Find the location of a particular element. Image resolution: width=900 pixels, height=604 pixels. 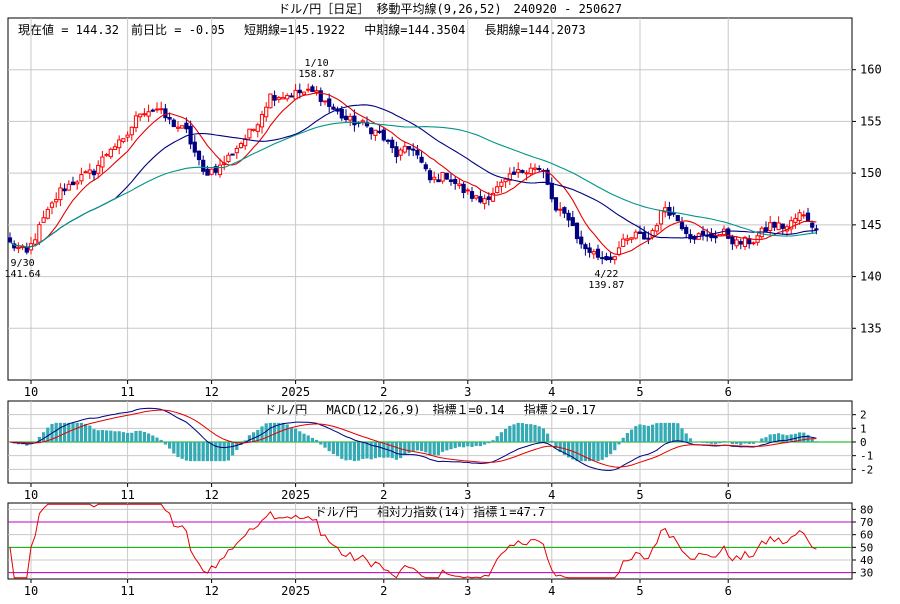

rsi-legend: ドル/円 相対力指数(14) 指標１=47.7 is located at coordinates (430, 511).